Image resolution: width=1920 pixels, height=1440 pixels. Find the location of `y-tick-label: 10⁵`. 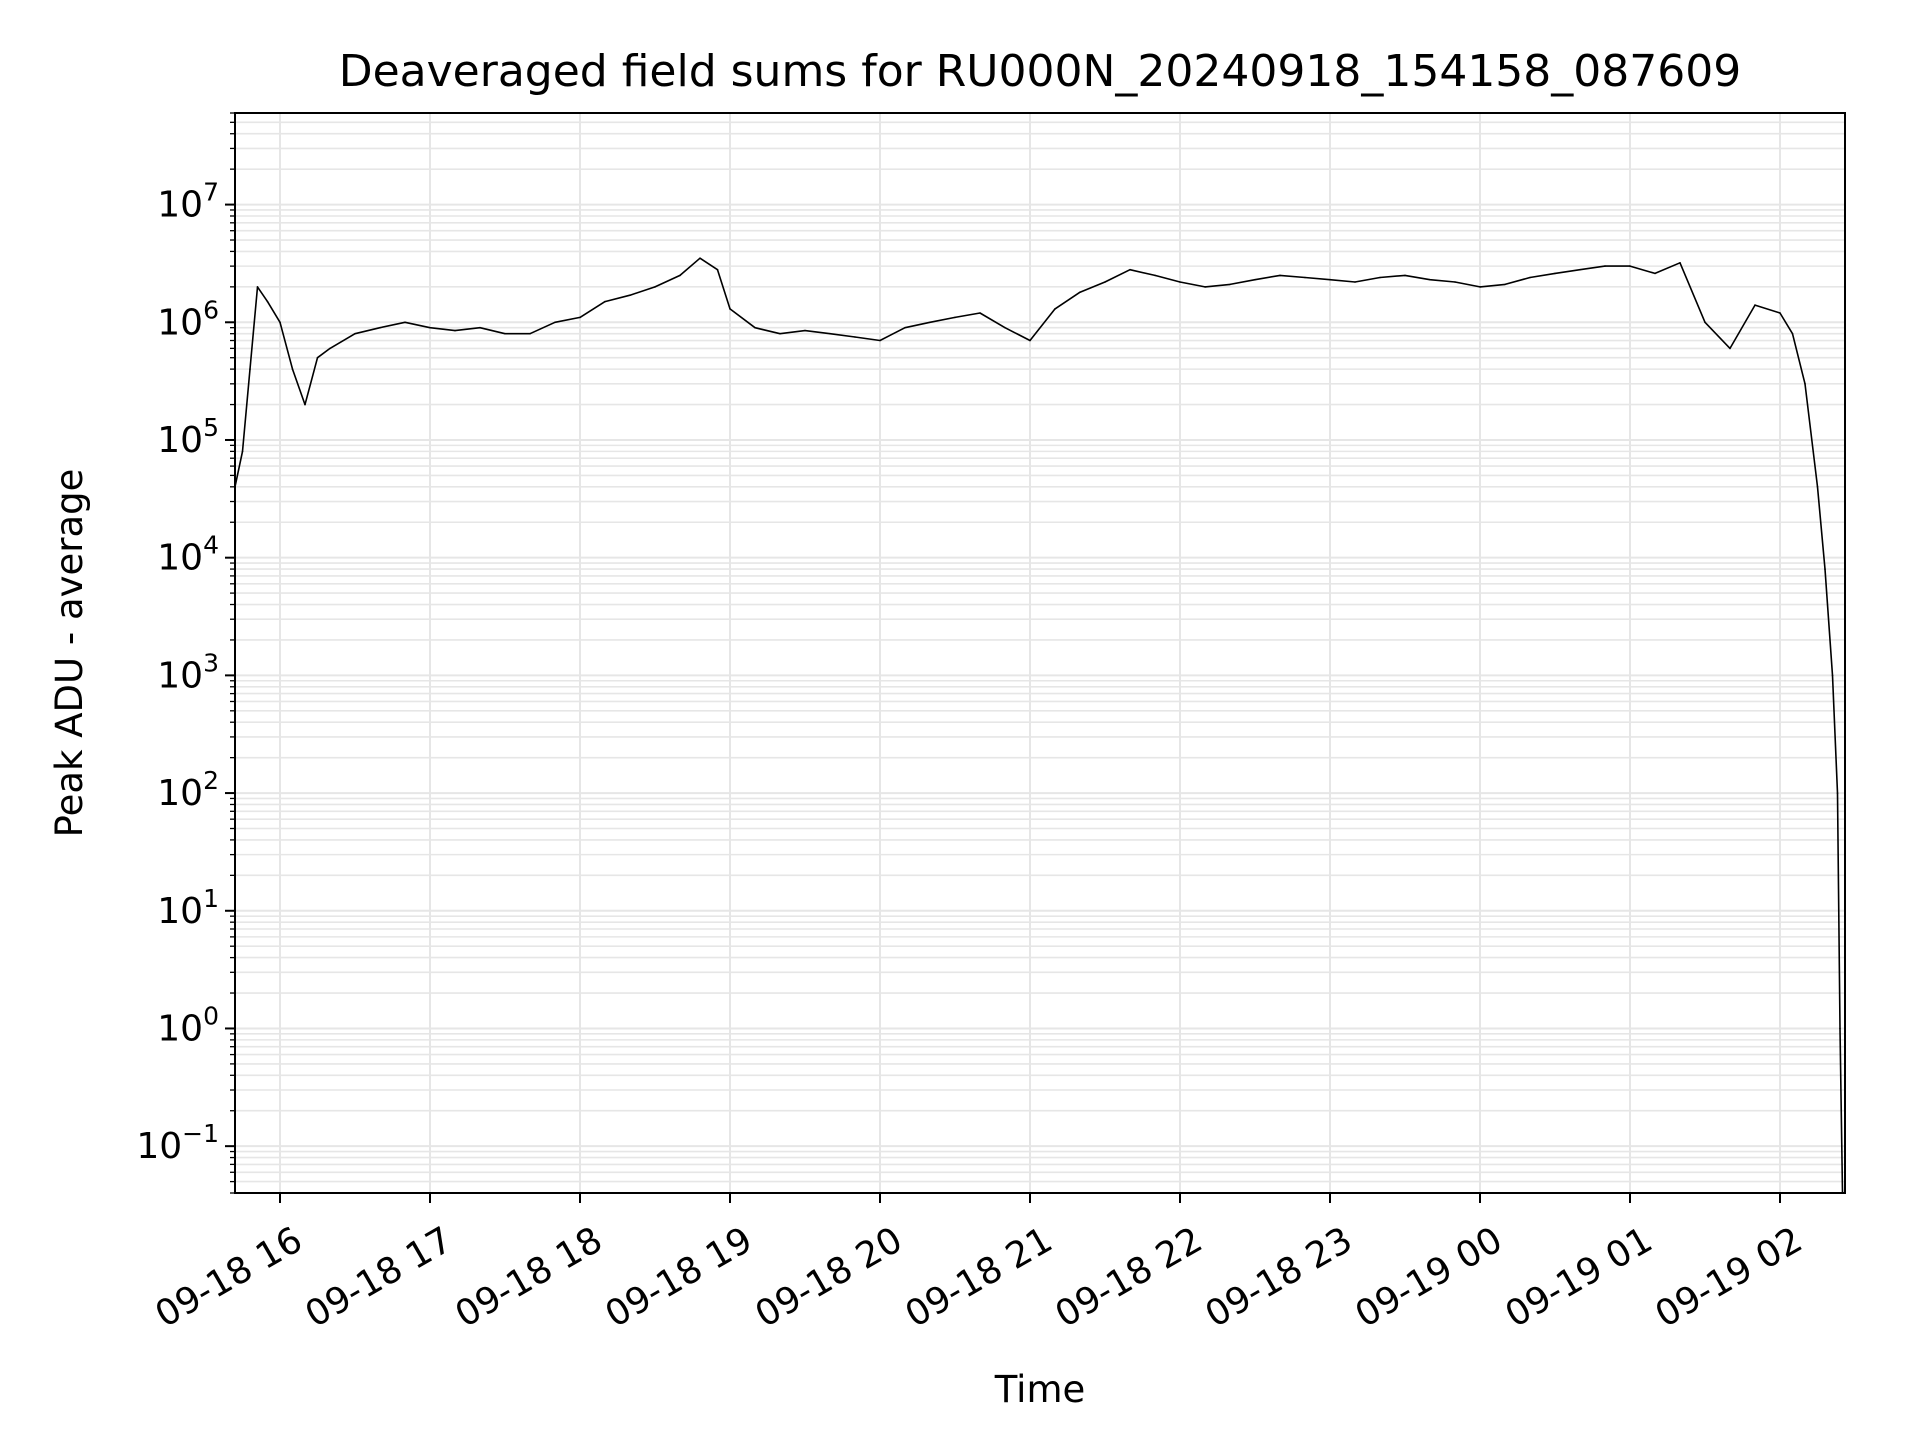

y-tick-label: 10⁵ is located at coordinates (188, 437).